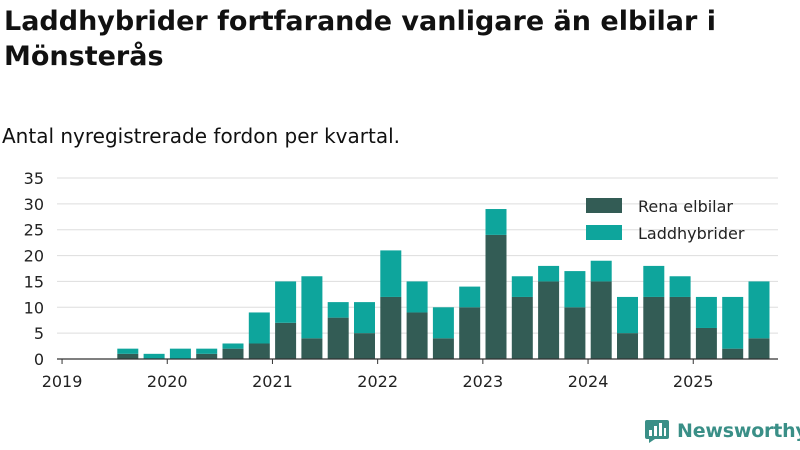 This screenshot has width=800, height=450. What do you see at coordinates (377, 381) in the screenshot?
I see `x-tick-label: 2022` at bounding box center [377, 381].